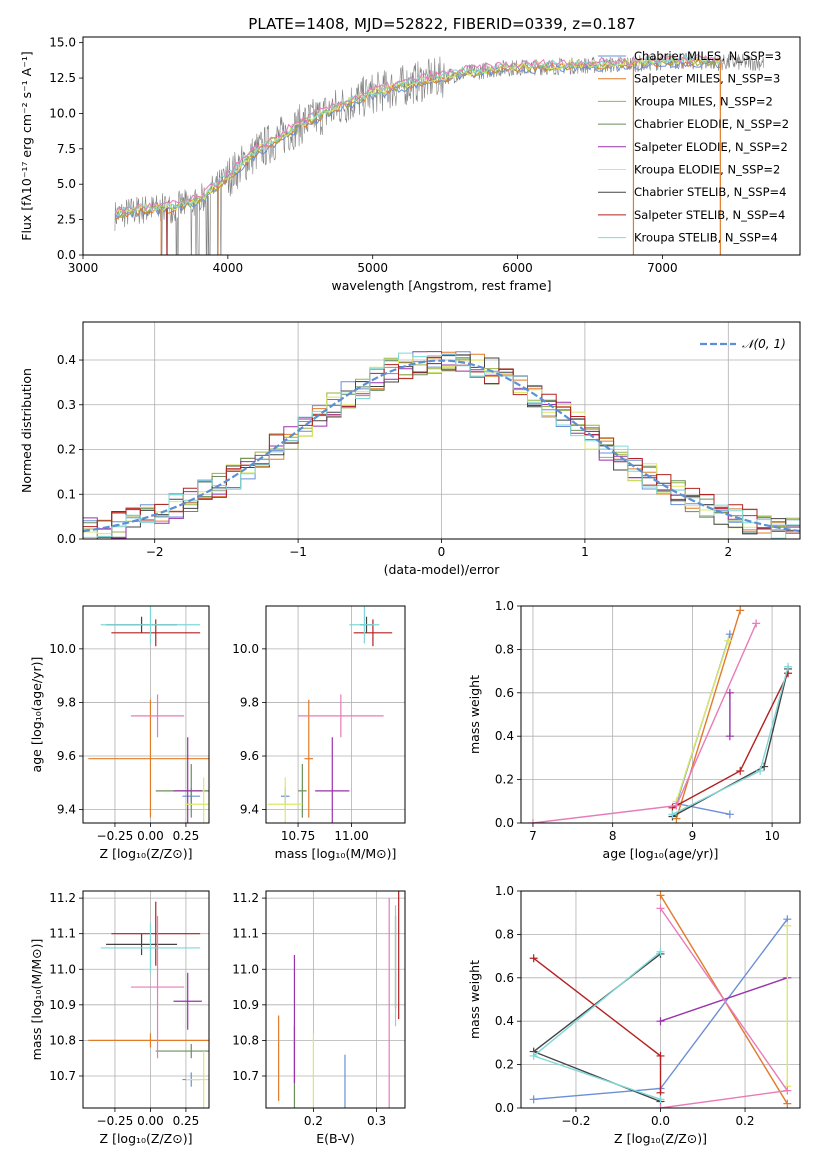  Describe the element at coordinates (66, 149) in the screenshot. I see `y-tick-label: 7.5` at that location.